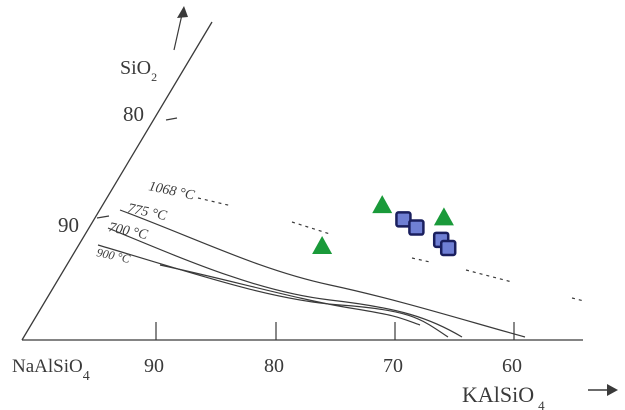 The height and width of the screenshot is (410, 625). Describe the element at coordinates (578, 299) in the screenshot. I see `isotherm-dash-far-right` at that location.